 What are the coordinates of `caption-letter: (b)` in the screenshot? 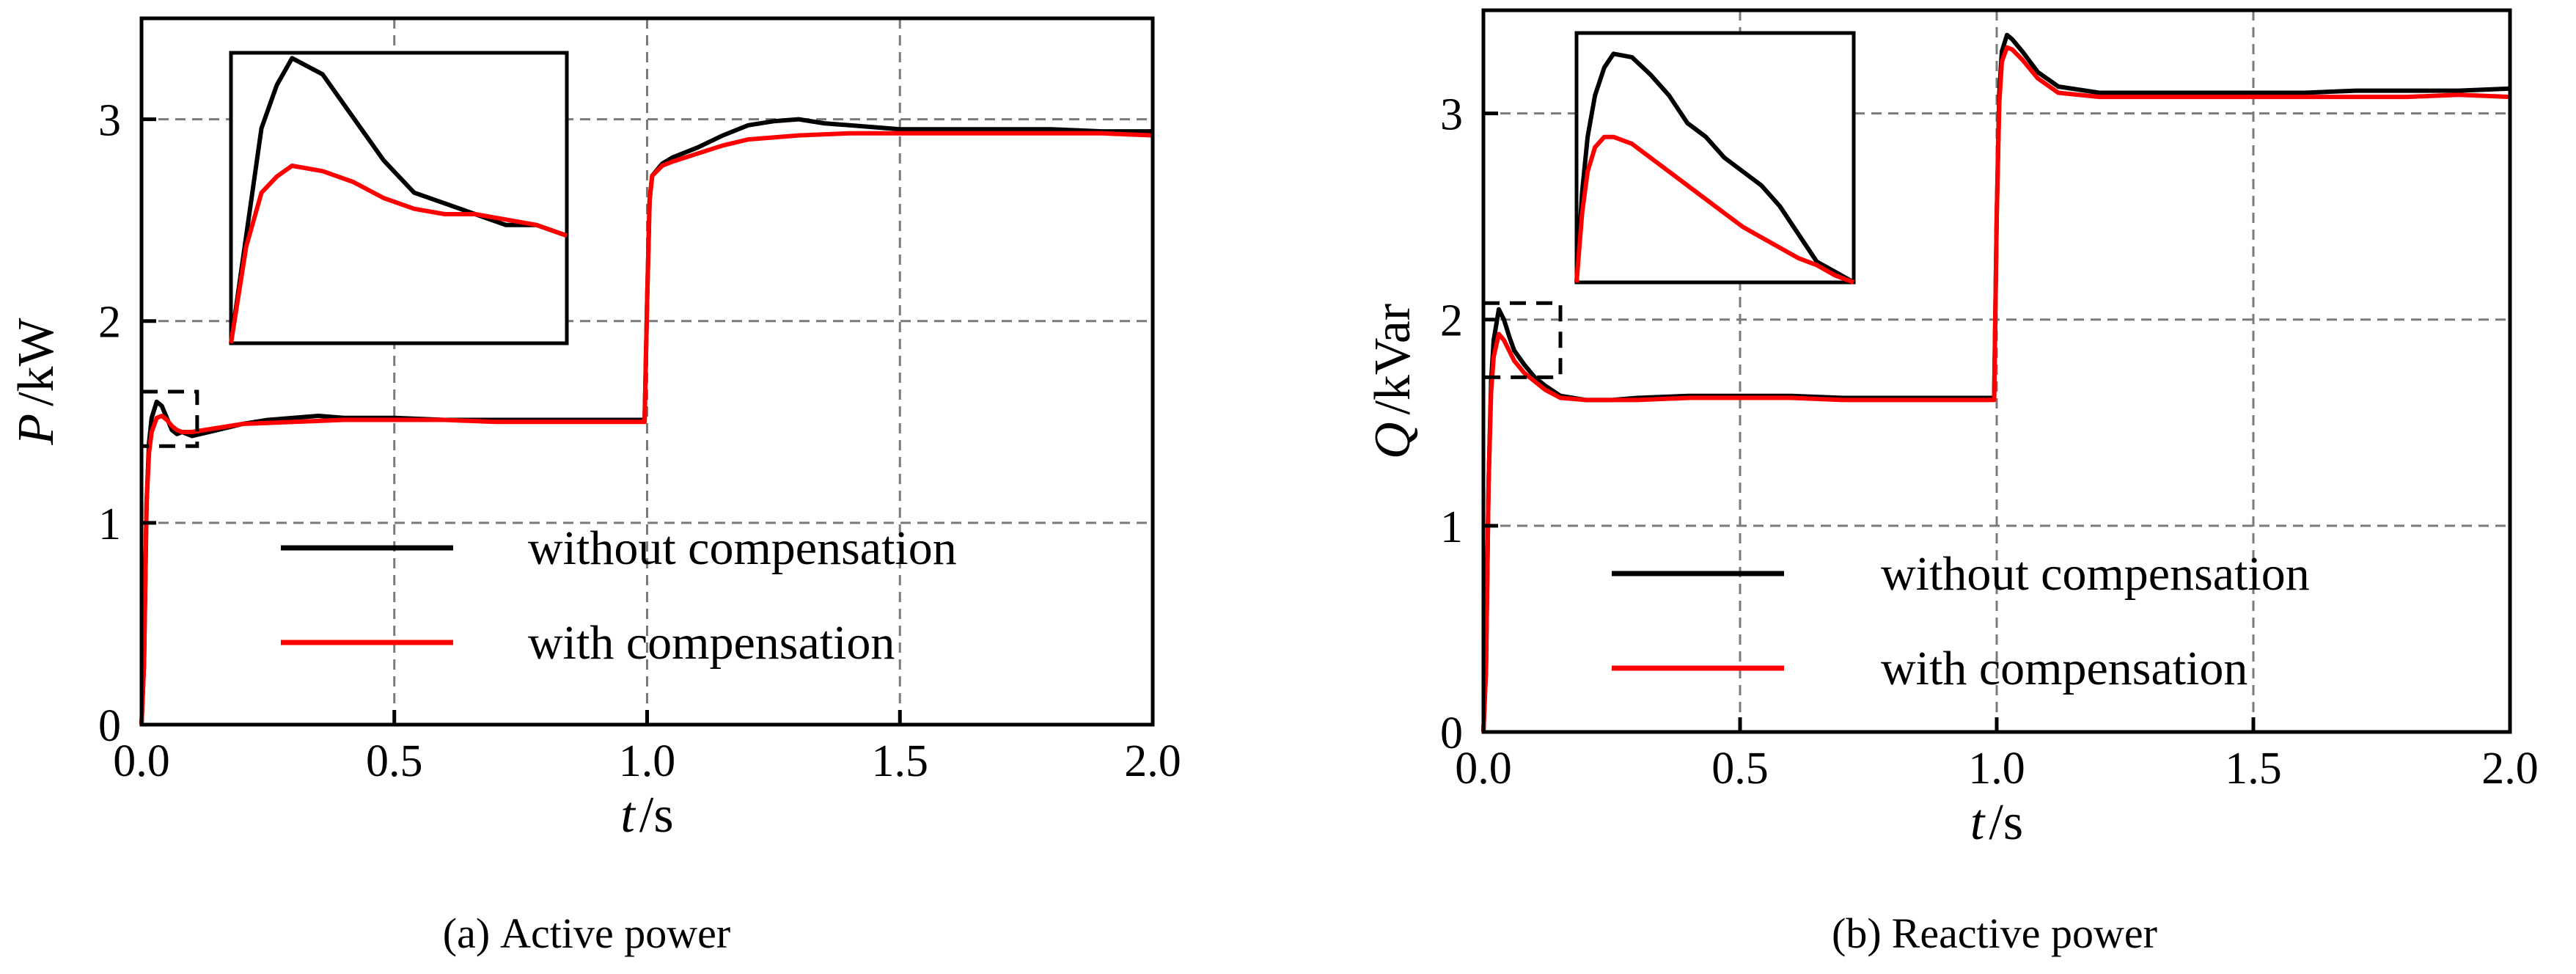 It's located at (1857, 933).